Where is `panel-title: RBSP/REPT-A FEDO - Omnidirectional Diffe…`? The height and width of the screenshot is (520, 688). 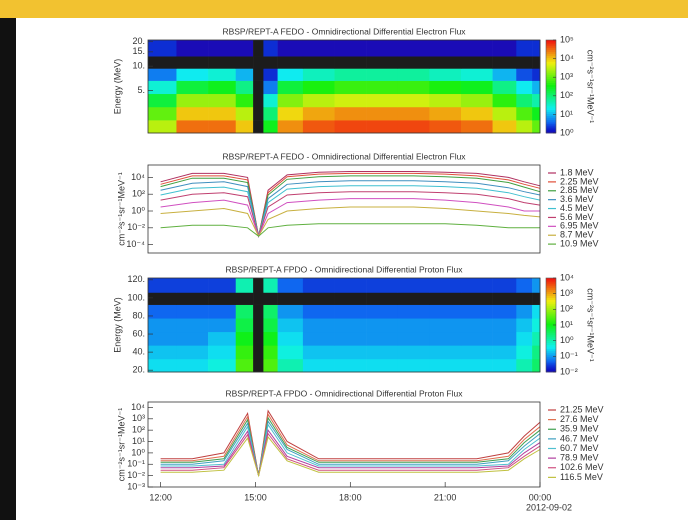
panel-title: RBSP/REPT-A FEDO - Omnidirectional Diffe… is located at coordinates (344, 31).